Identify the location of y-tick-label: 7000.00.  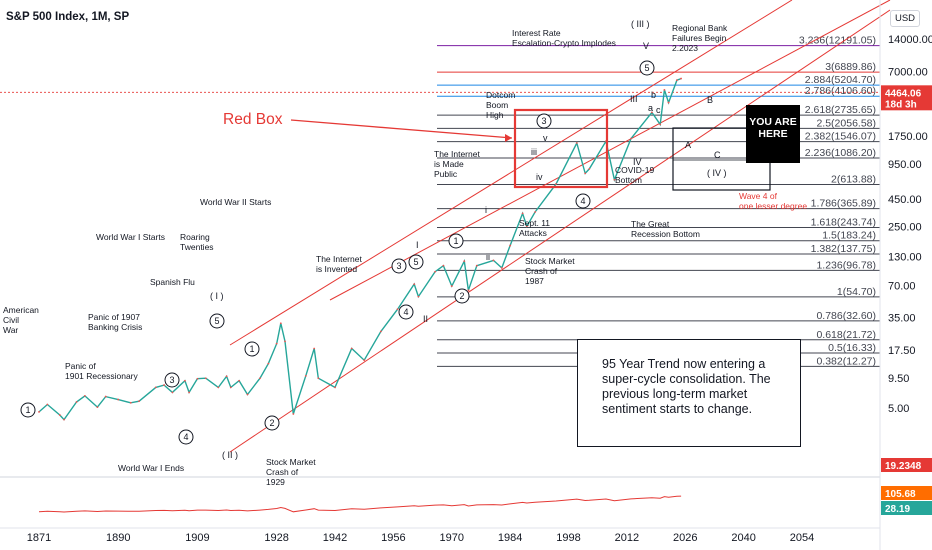
(908, 72).